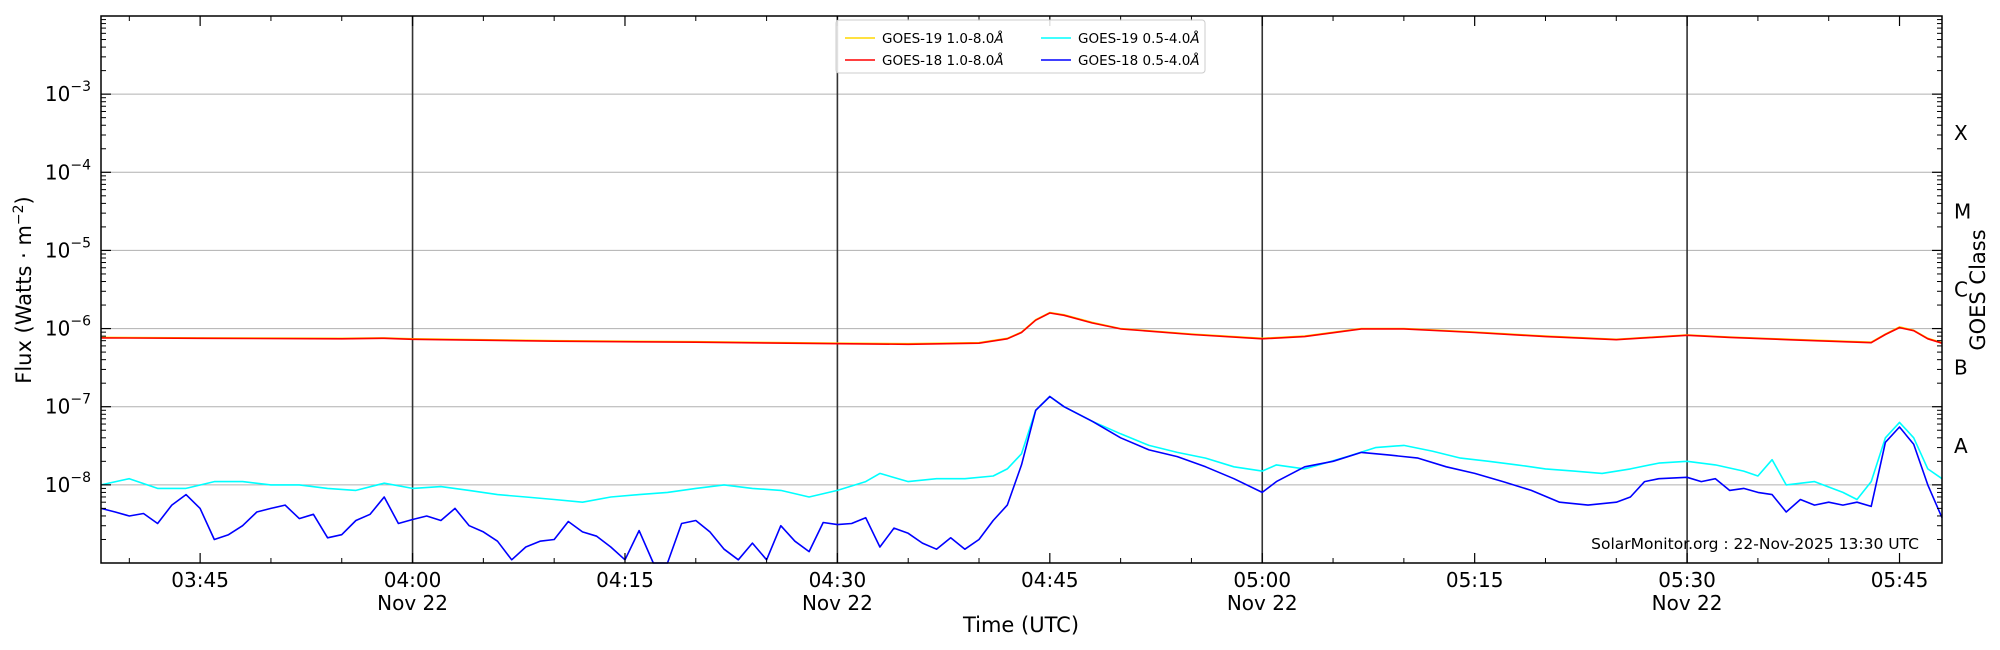 Image resolution: width=2000 pixels, height=650 pixels. I want to click on right-axis-title: GOES Class, so click(1978, 289).